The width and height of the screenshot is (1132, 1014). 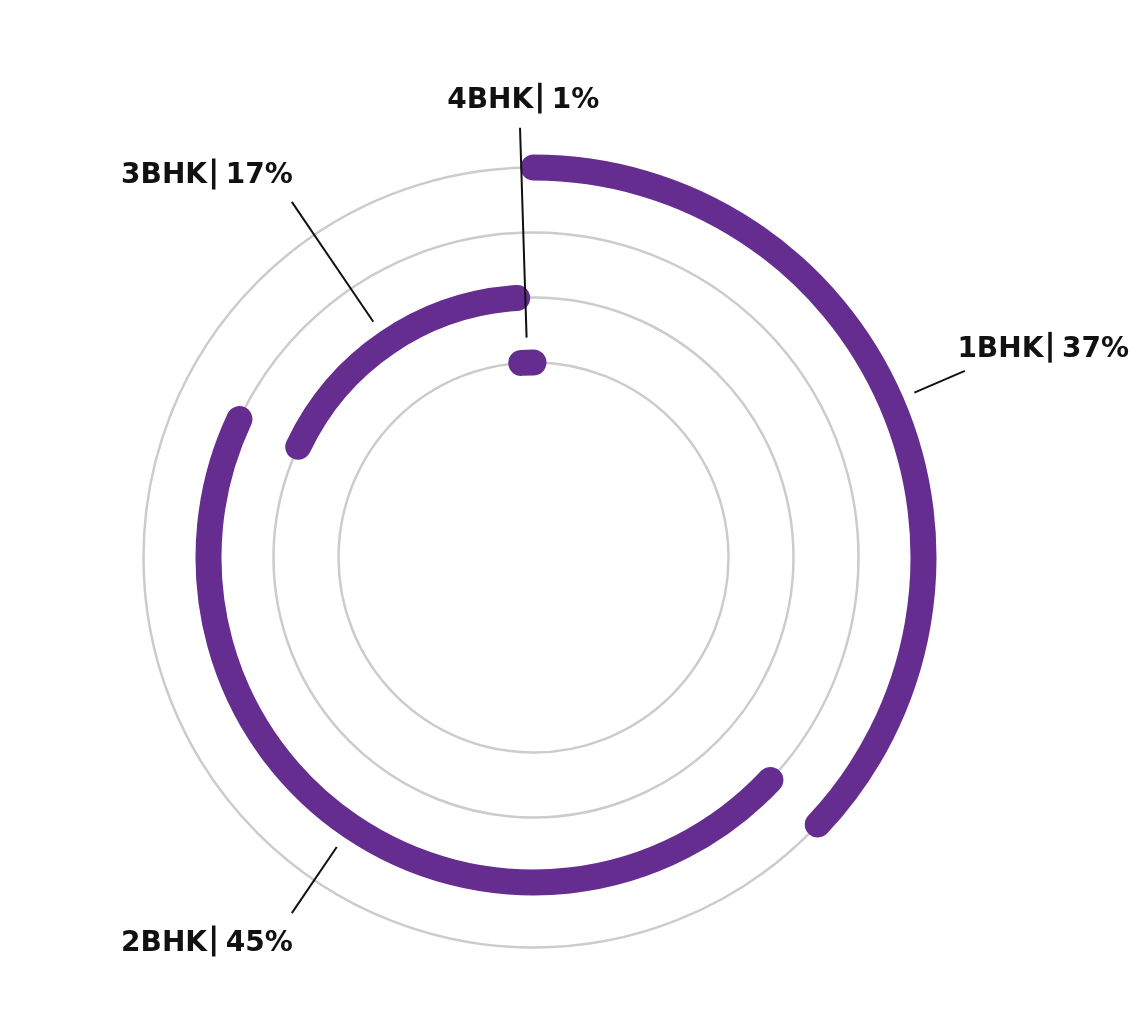 I want to click on data-label: 37%, so click(x=1096, y=347).